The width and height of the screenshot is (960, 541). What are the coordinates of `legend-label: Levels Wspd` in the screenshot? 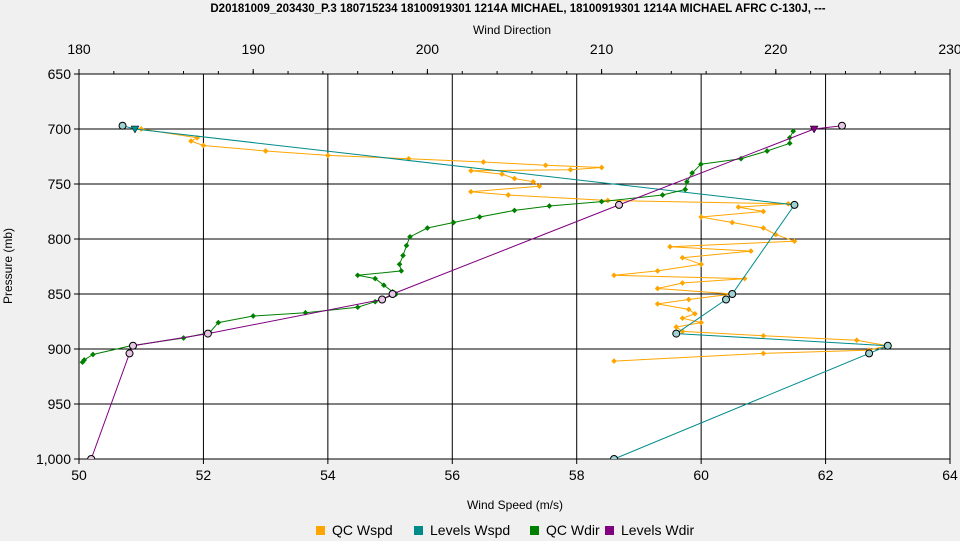 It's located at (470, 530).